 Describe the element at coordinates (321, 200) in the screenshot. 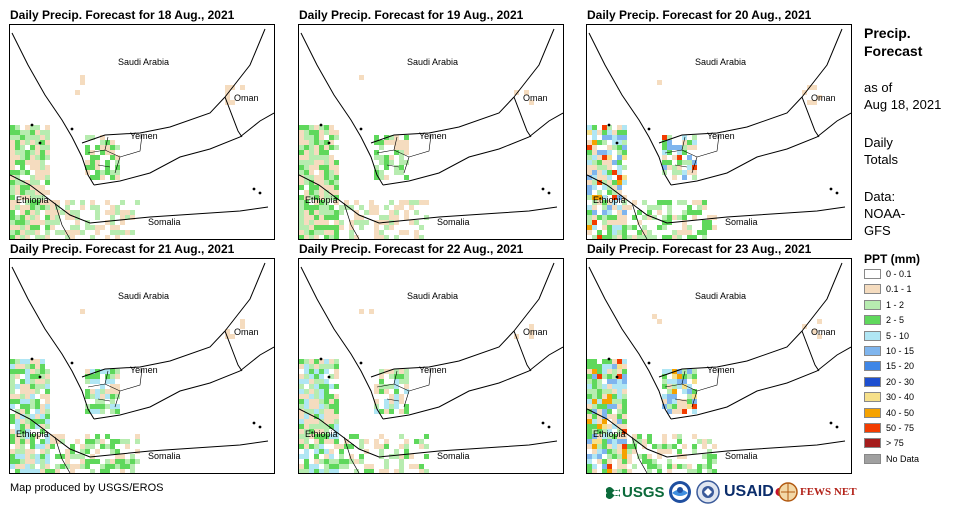

I see `label-ethiopia: Ethiopia` at that location.